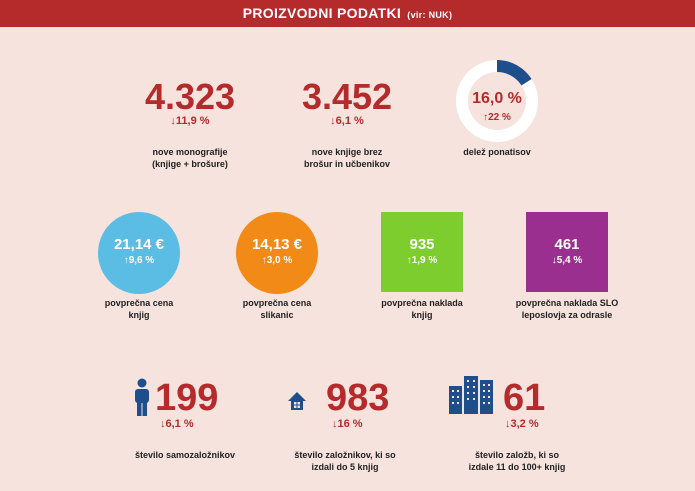  I want to click on donut-chart, so click(497, 101).